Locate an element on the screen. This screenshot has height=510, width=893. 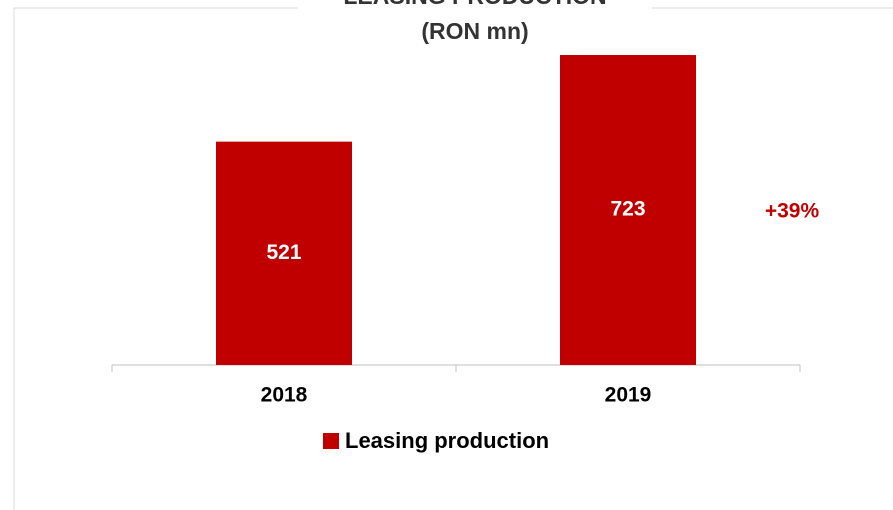
annotation: +39% is located at coordinates (792, 211).